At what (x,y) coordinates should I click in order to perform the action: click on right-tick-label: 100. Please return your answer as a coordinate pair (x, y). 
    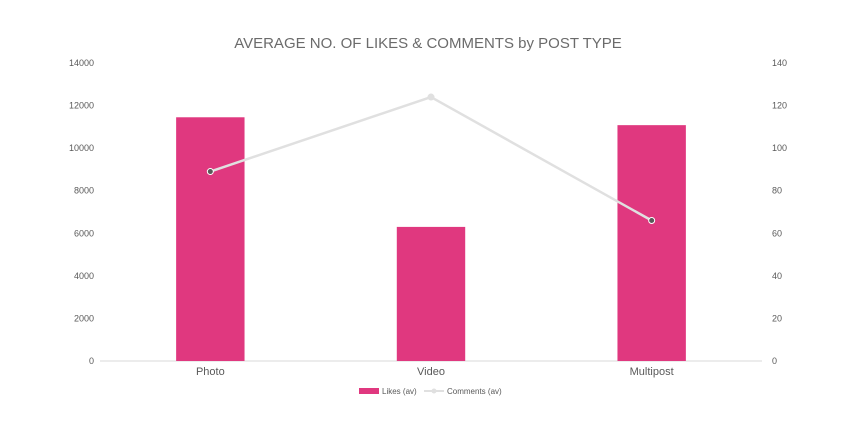
    Looking at the image, I should click on (779, 148).